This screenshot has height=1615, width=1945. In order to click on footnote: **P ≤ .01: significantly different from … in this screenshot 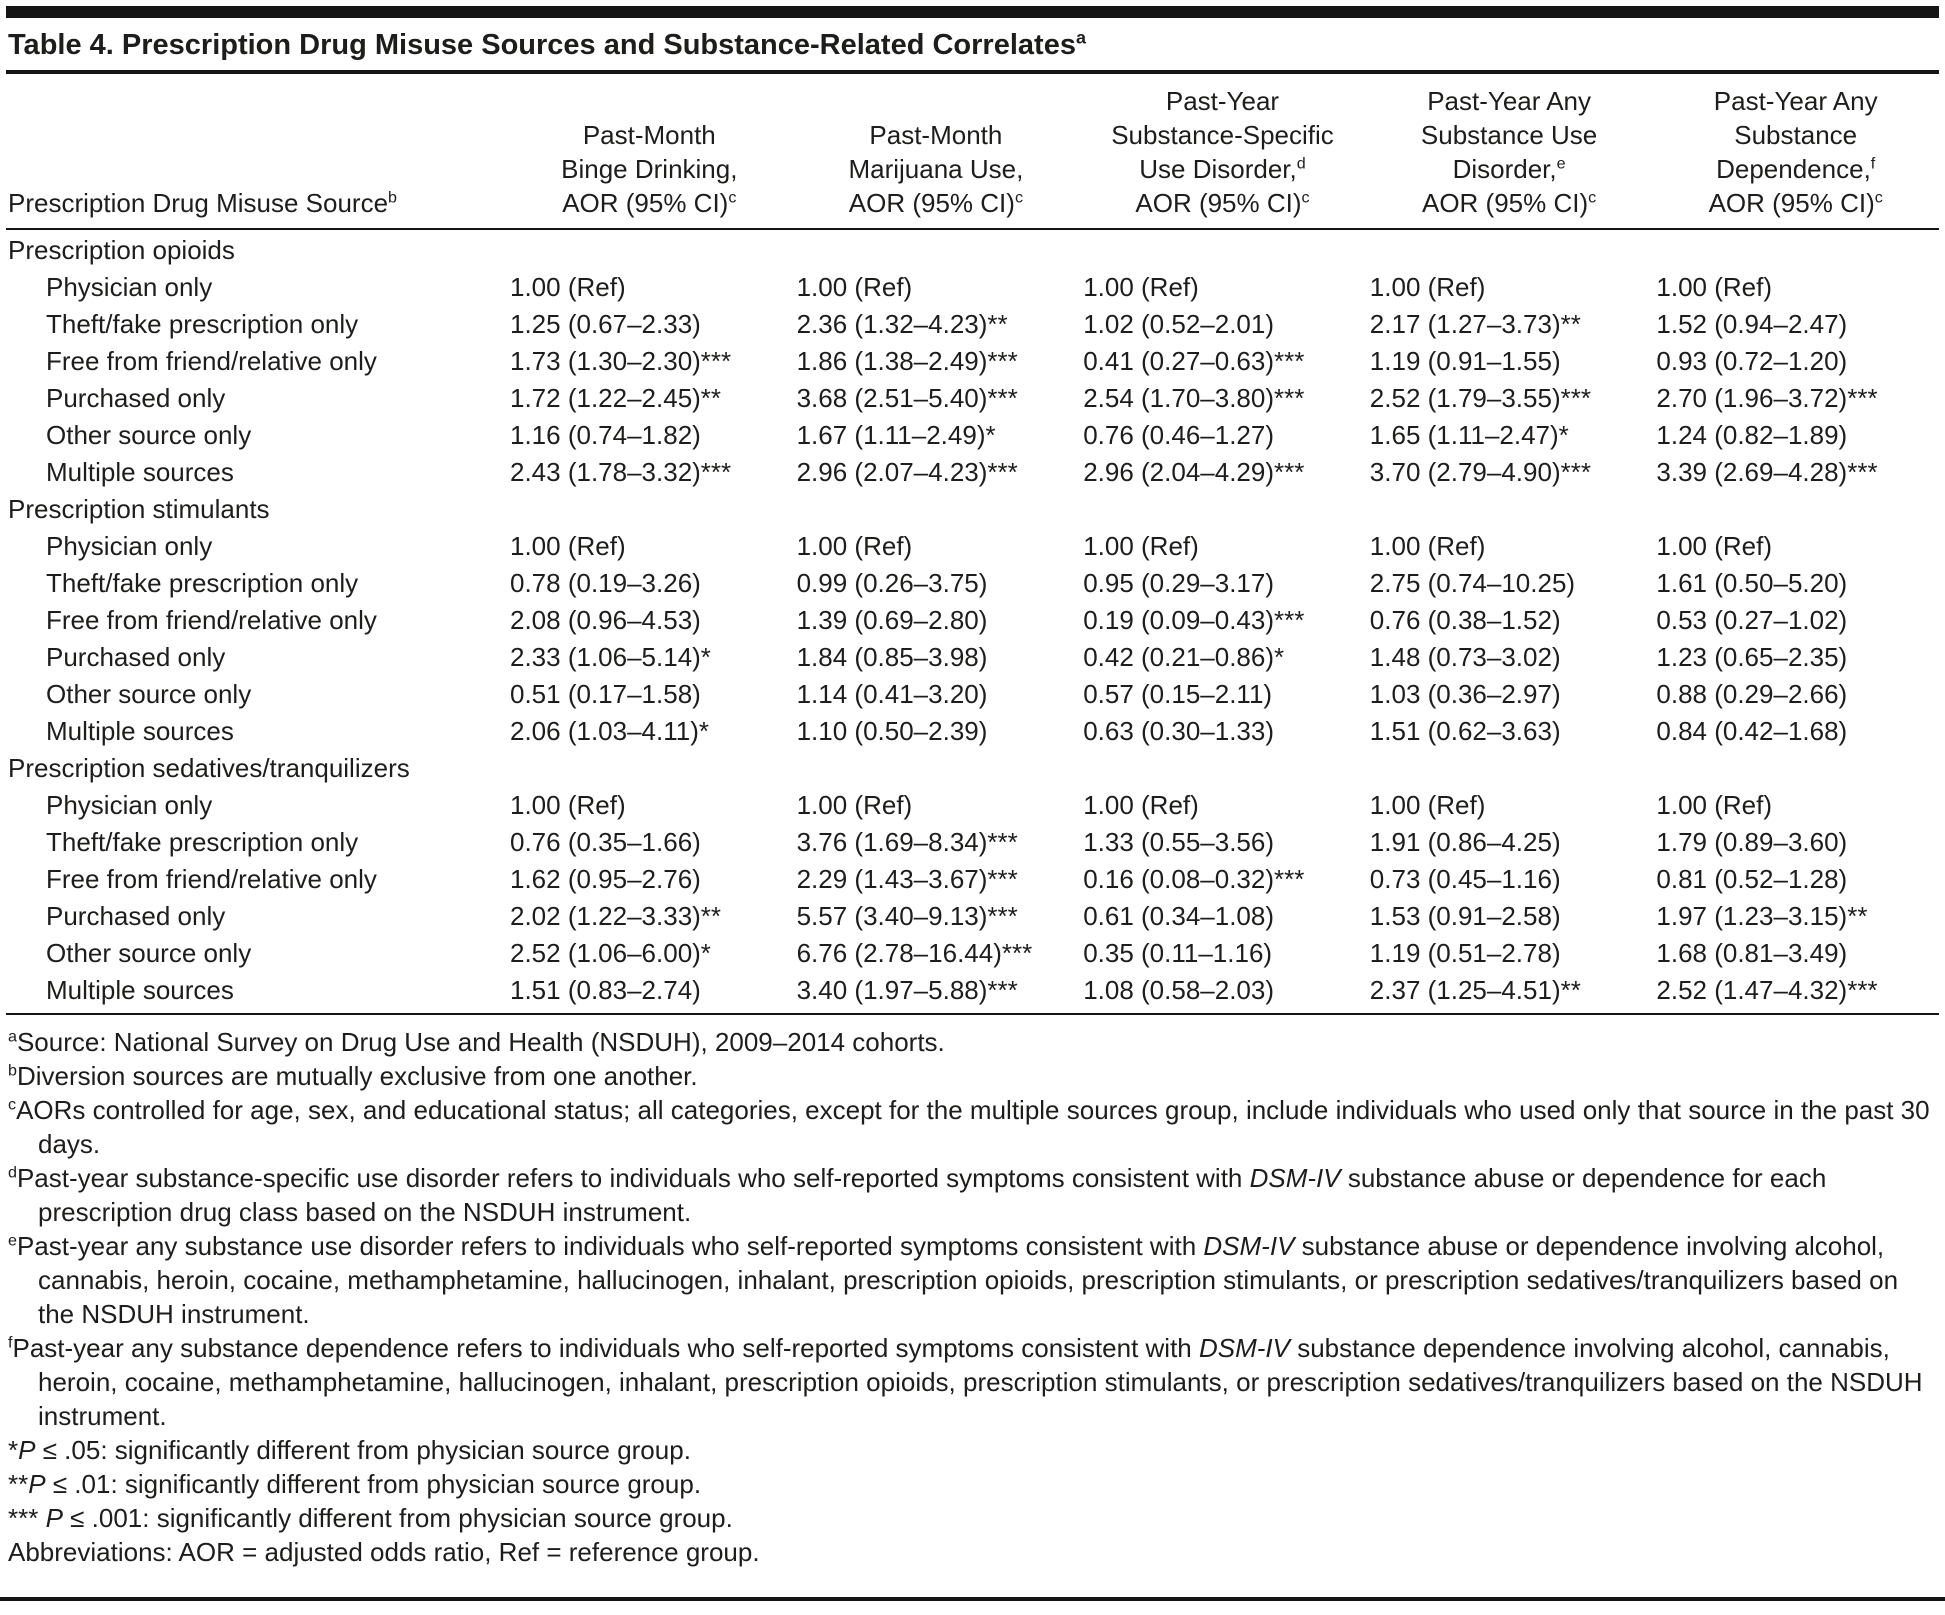, I will do `click(972, 1484)`.